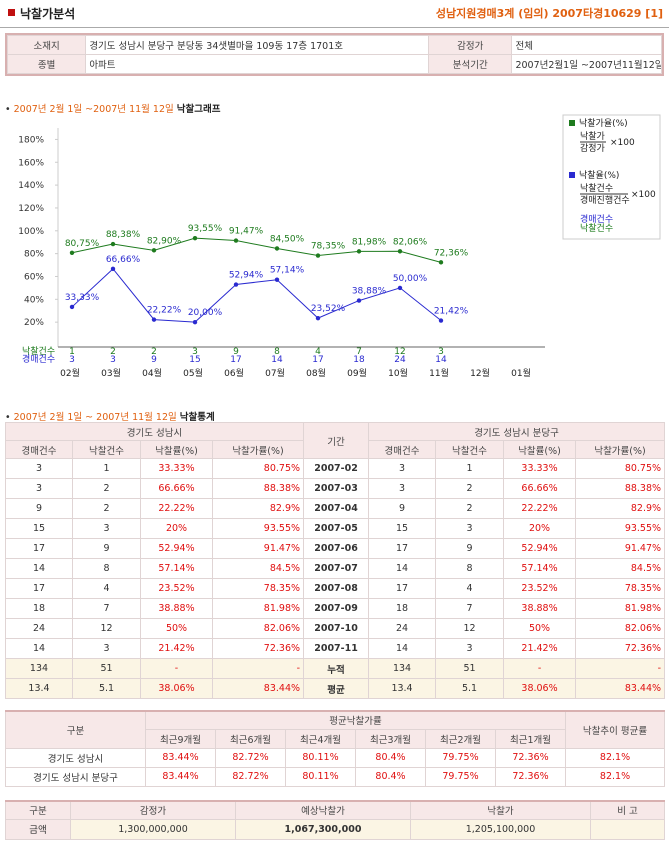  Describe the element at coordinates (75, 776) in the screenshot. I see `avg-cell: 경기도 성남시 분당구` at that location.